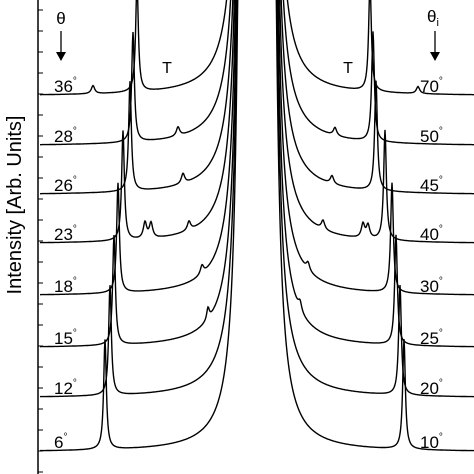  I want to click on left-angle-label: 23°, so click(65, 234).